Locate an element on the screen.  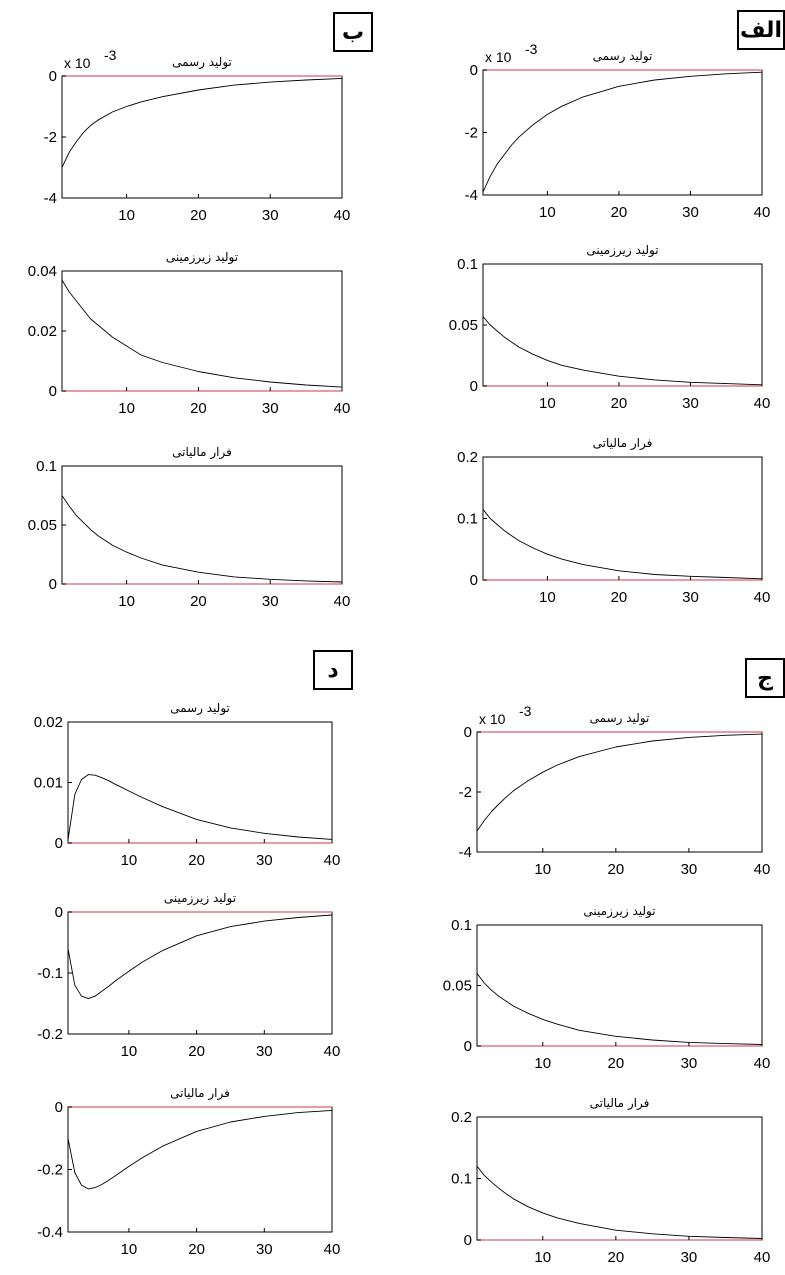
chart-9: 0.2 0.1 0 10 20 30 40 فرار مالیاتی is located at coordinates (610, 1181).